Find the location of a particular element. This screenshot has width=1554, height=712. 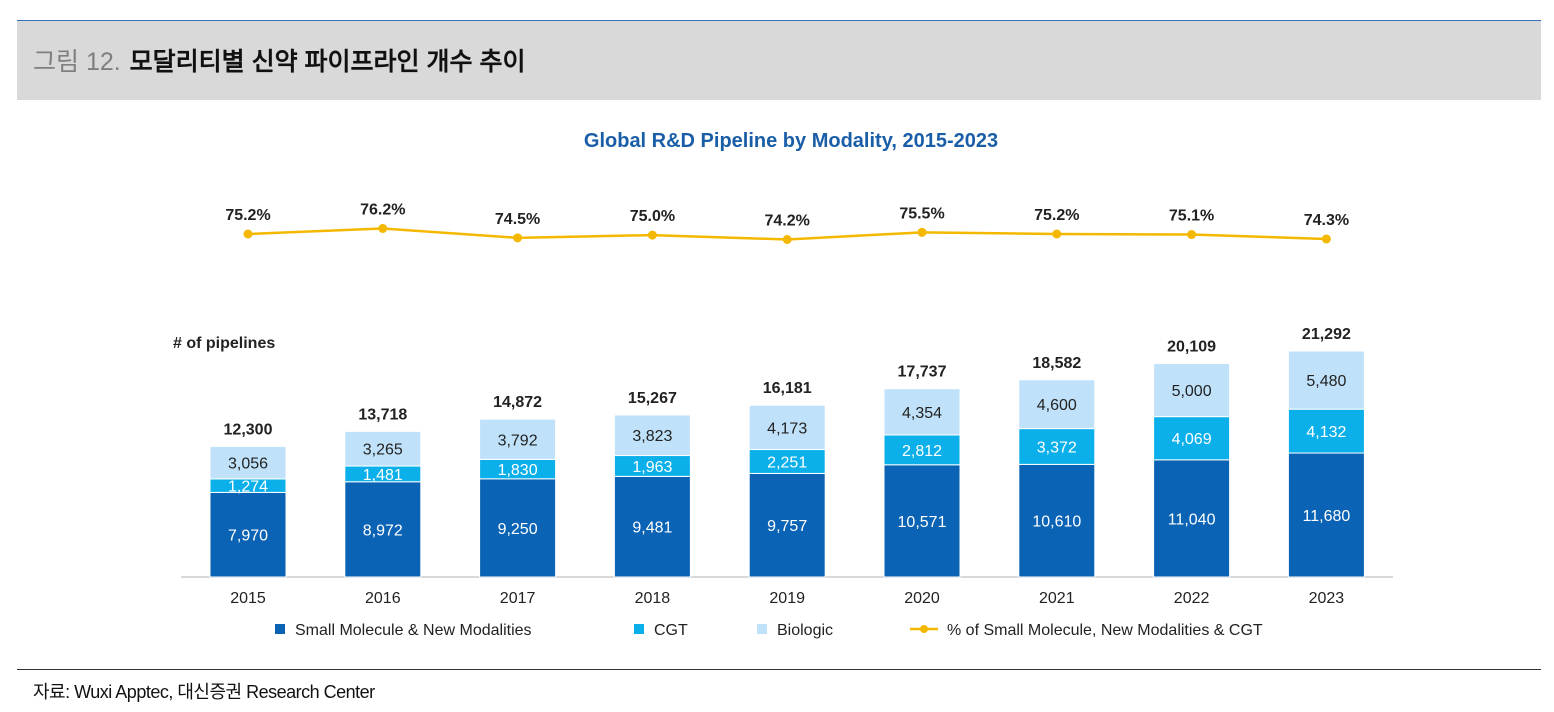

bar-biologic-2018 is located at coordinates (652, 435).